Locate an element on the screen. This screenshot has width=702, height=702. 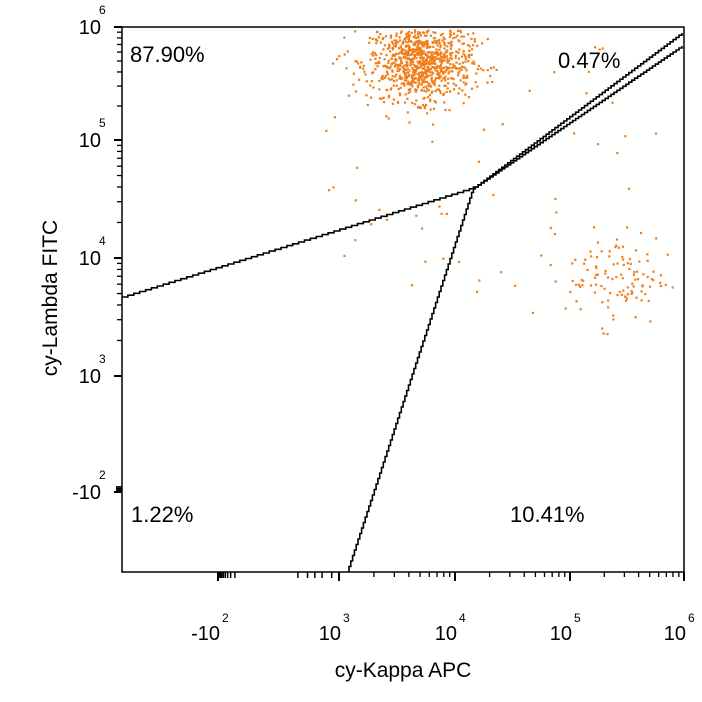
gate-upper-line-b is located at coordinates (579, 117).